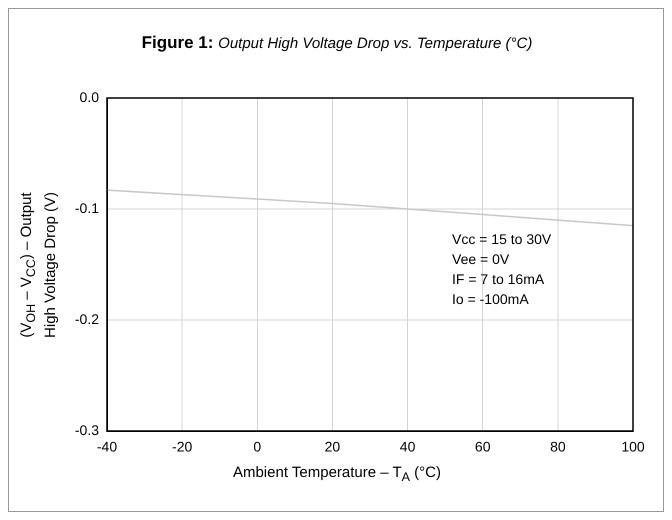 This screenshot has height=520, width=672. Describe the element at coordinates (257, 446) in the screenshot. I see `x-tick-label: 0` at that location.